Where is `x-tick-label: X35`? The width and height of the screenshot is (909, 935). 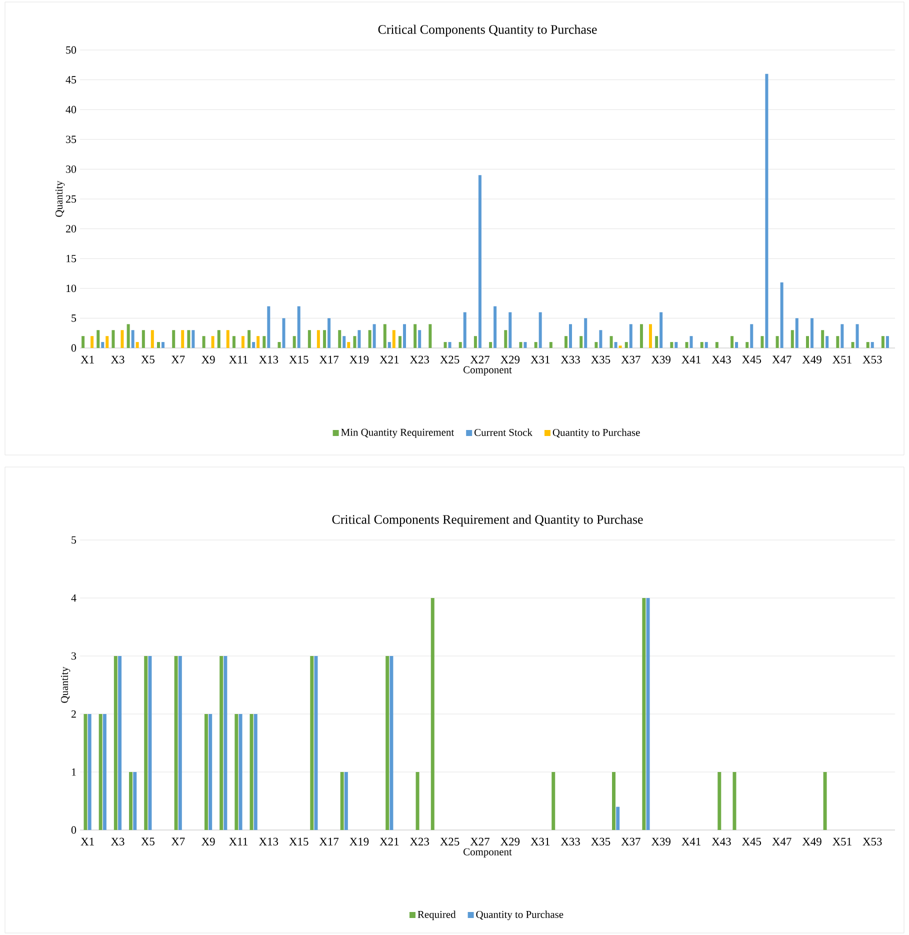 x-tick-label: X35 is located at coordinates (600, 360).